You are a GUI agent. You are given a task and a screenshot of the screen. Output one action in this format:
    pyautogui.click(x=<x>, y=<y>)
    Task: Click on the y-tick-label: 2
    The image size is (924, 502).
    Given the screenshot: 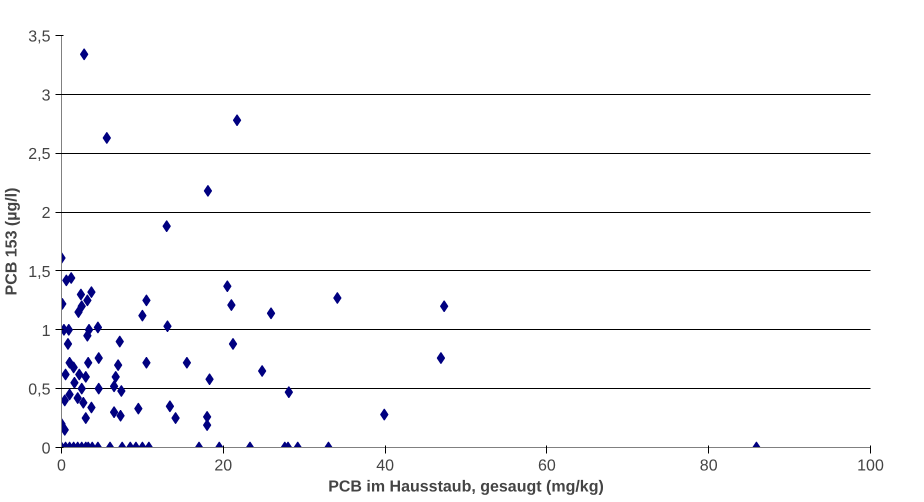 What is the action you would take?
    pyautogui.click(x=46, y=213)
    